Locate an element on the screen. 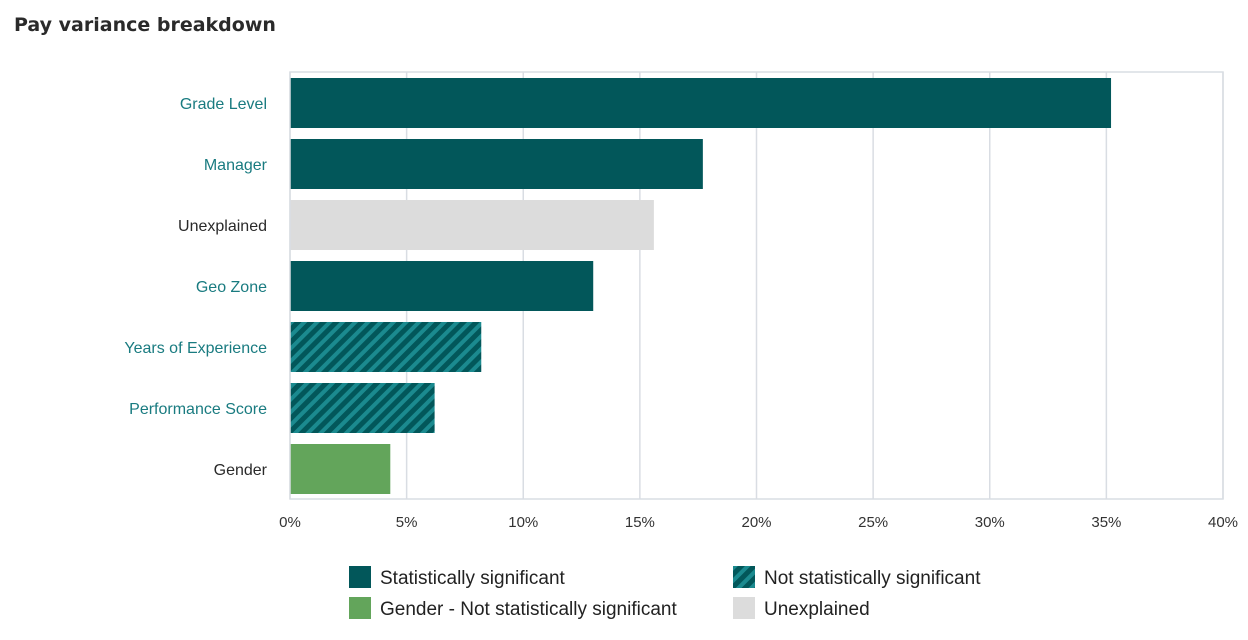 The height and width of the screenshot is (640, 1248). category-label: Performance Score is located at coordinates (198, 409).